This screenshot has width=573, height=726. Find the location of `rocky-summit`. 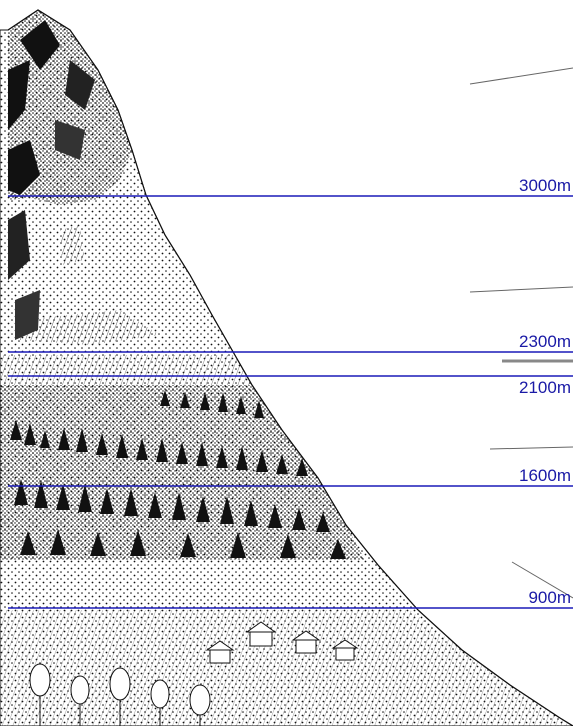

rocky-summit is located at coordinates (84, 177).